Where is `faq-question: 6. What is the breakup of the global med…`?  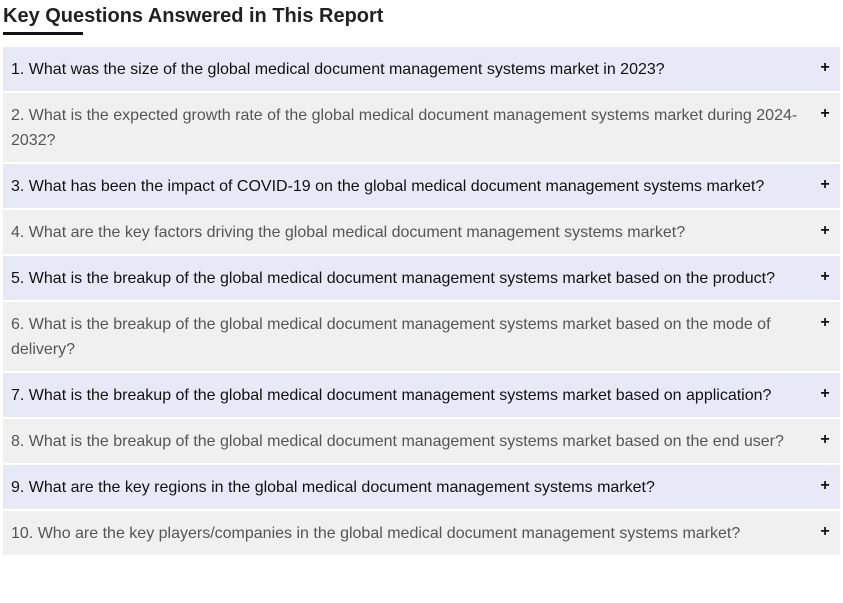
faq-question: 6. What is the breakup of the global med… is located at coordinates (391, 337).